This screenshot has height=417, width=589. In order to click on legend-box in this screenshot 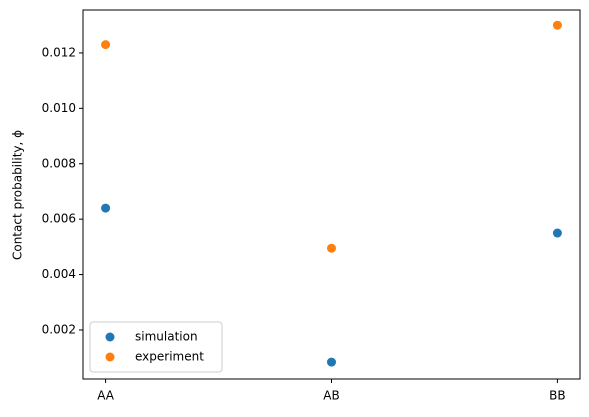, I will do `click(156, 347)`.